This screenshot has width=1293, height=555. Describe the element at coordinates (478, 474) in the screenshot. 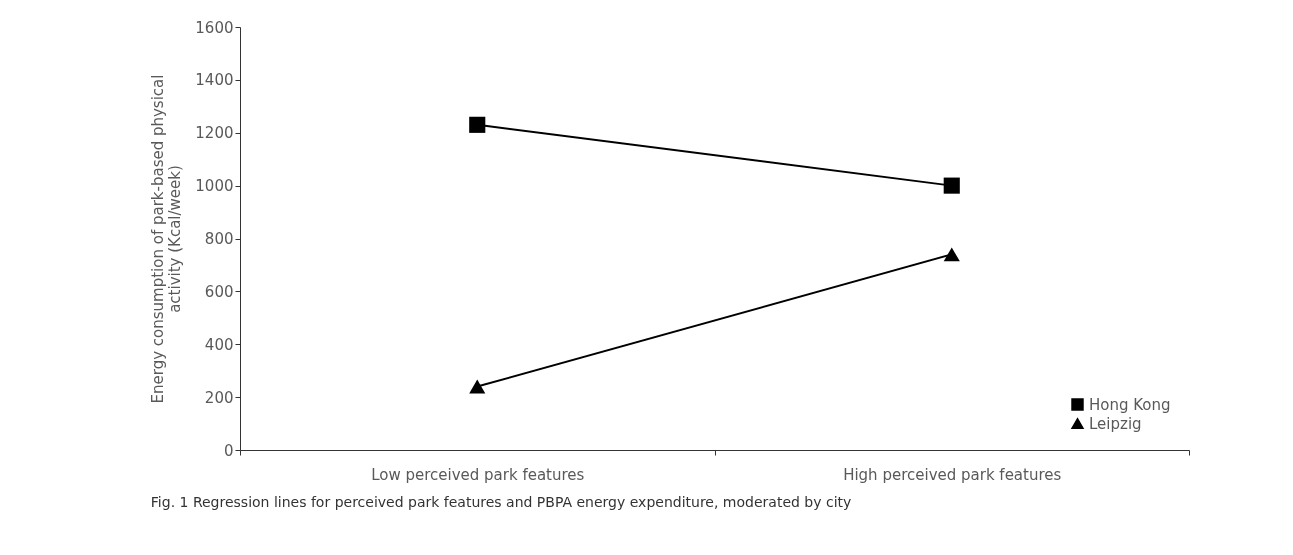

I see `x-tick-label: Low perceived park features` at that location.